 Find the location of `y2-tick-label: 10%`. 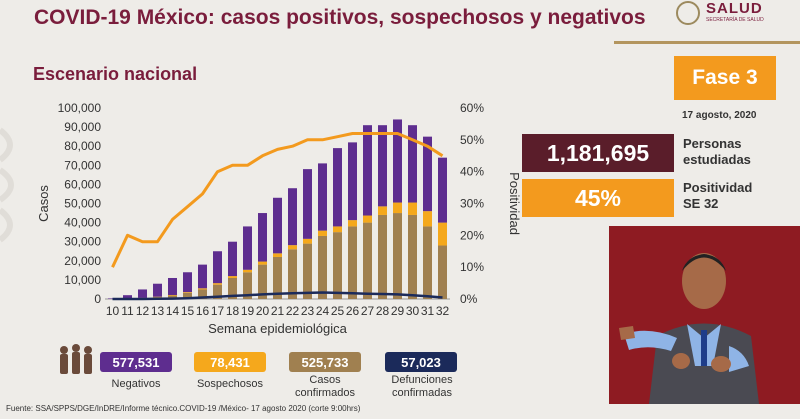

y2-tick-label: 10% is located at coordinates (472, 267).